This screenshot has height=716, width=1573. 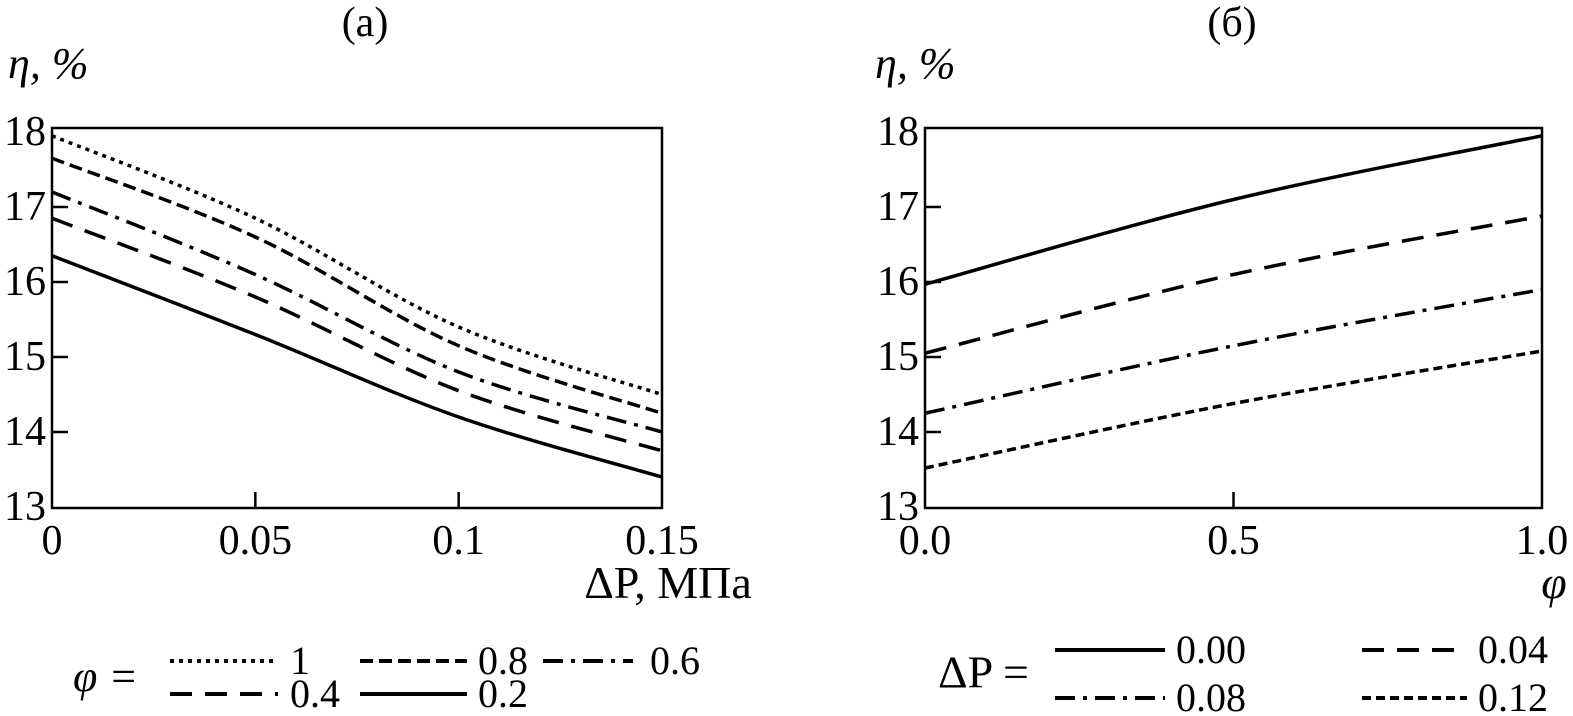 I want to click on chart-a-curve-0.6, so click(x=357, y=312).